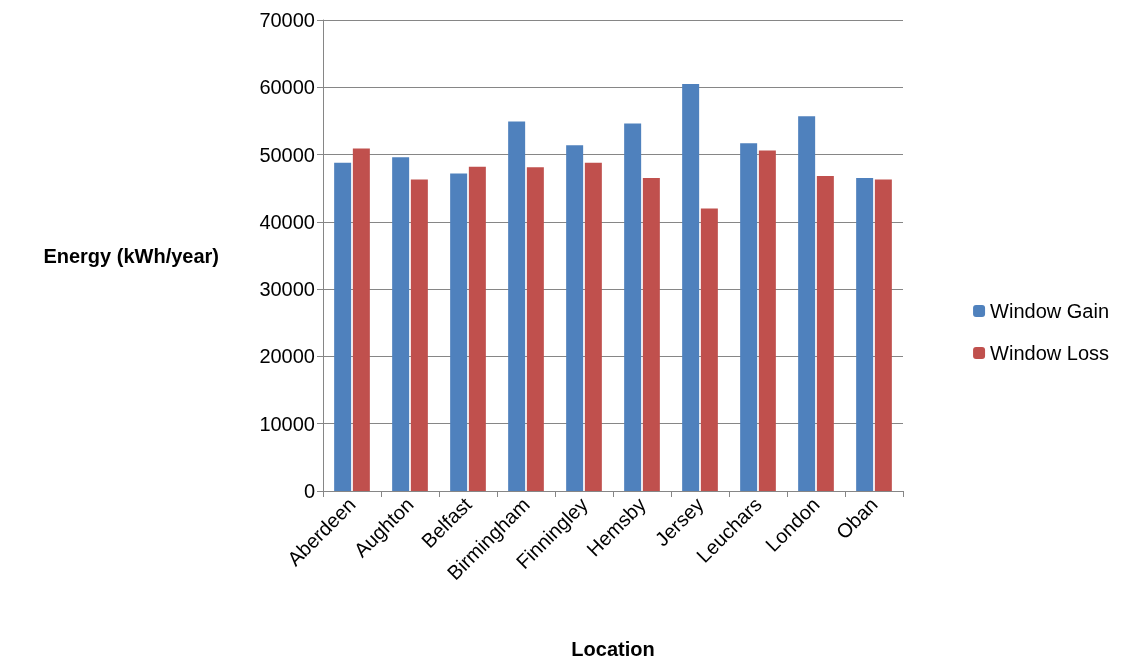 The image size is (1126, 664). Describe the element at coordinates (287, 356) in the screenshot. I see `y-tick-label: 20000` at that location.